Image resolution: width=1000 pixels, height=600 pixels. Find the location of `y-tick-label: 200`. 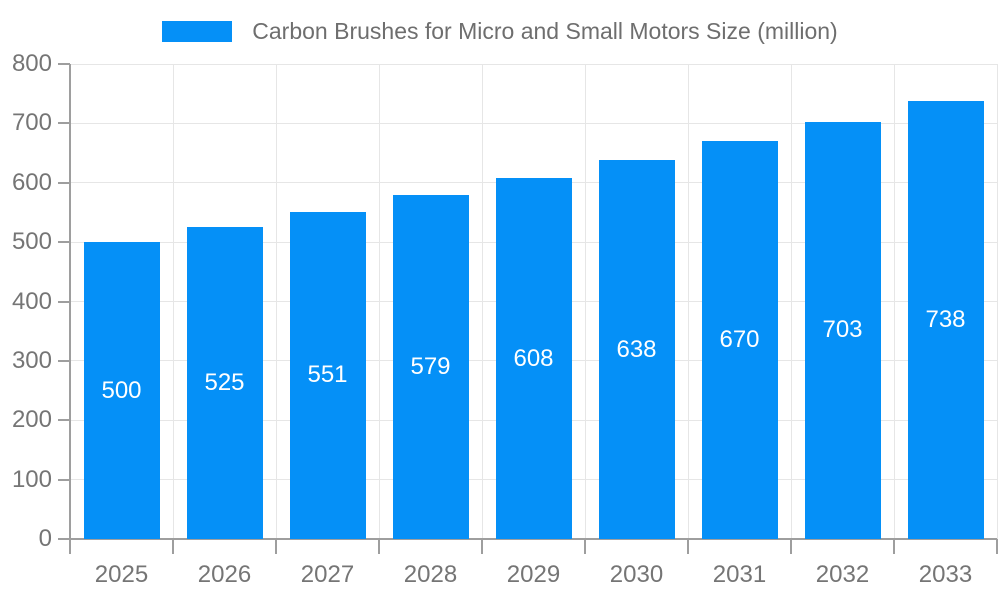

y-tick-label: 200 is located at coordinates (31, 420).